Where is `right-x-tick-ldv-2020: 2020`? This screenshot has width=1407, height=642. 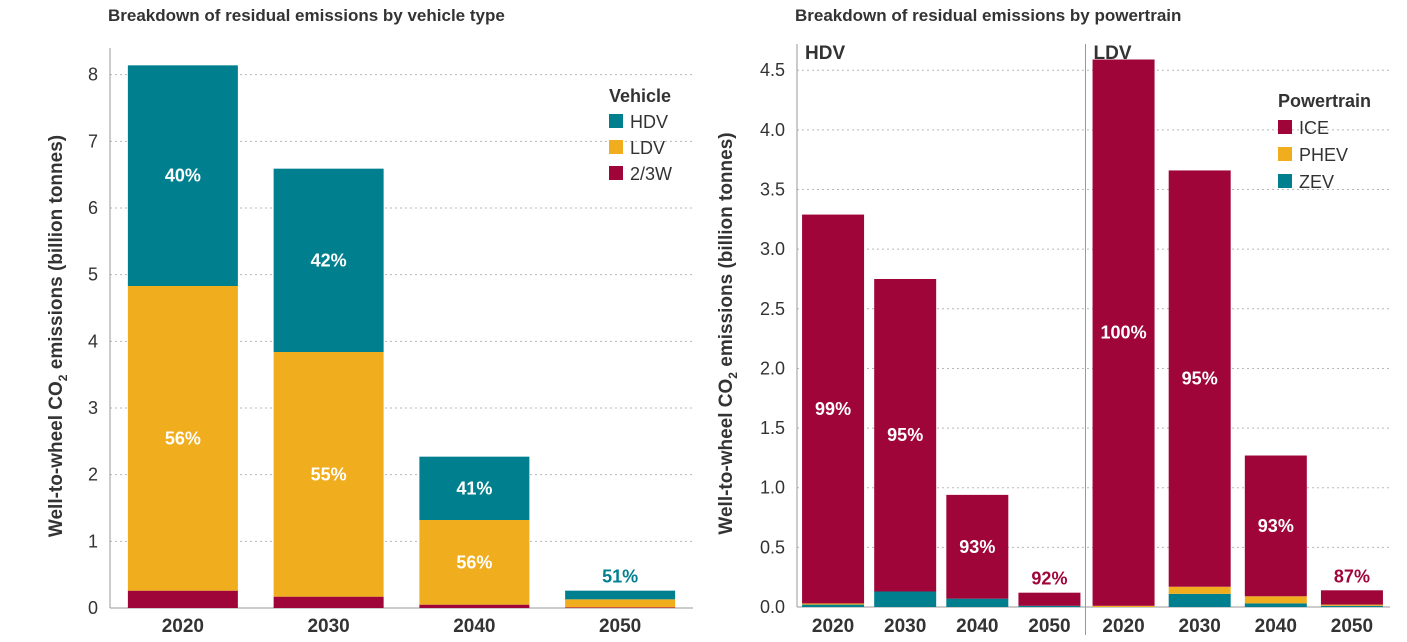 right-x-tick-ldv-2020: 2020 is located at coordinates (1123, 626).